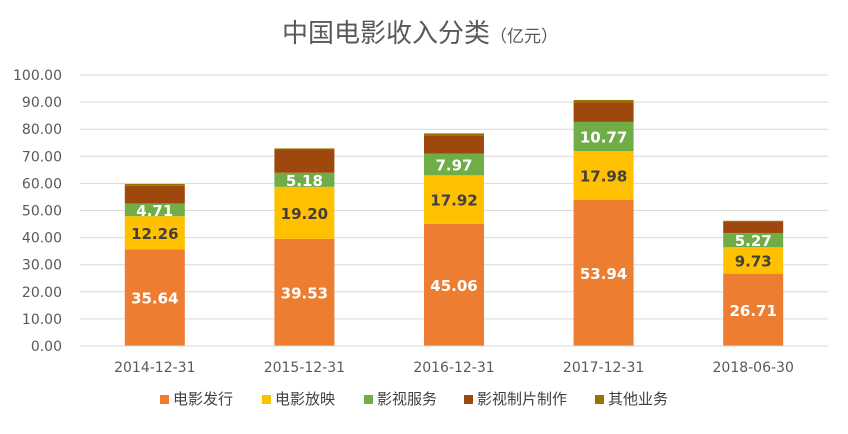  What do you see at coordinates (154, 368) in the screenshot?
I see `x-tick-label: 2014-12-31` at bounding box center [154, 368].